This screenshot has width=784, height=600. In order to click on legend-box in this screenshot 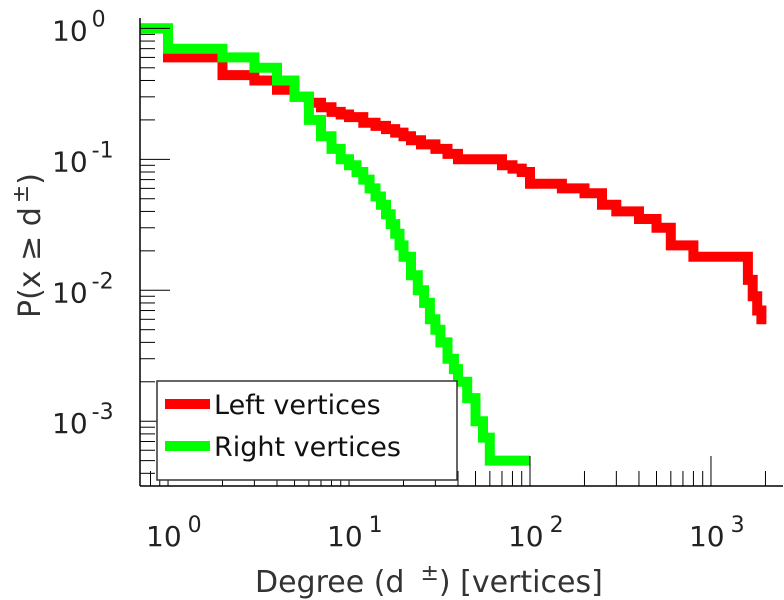, I will do `click(307, 430)`.